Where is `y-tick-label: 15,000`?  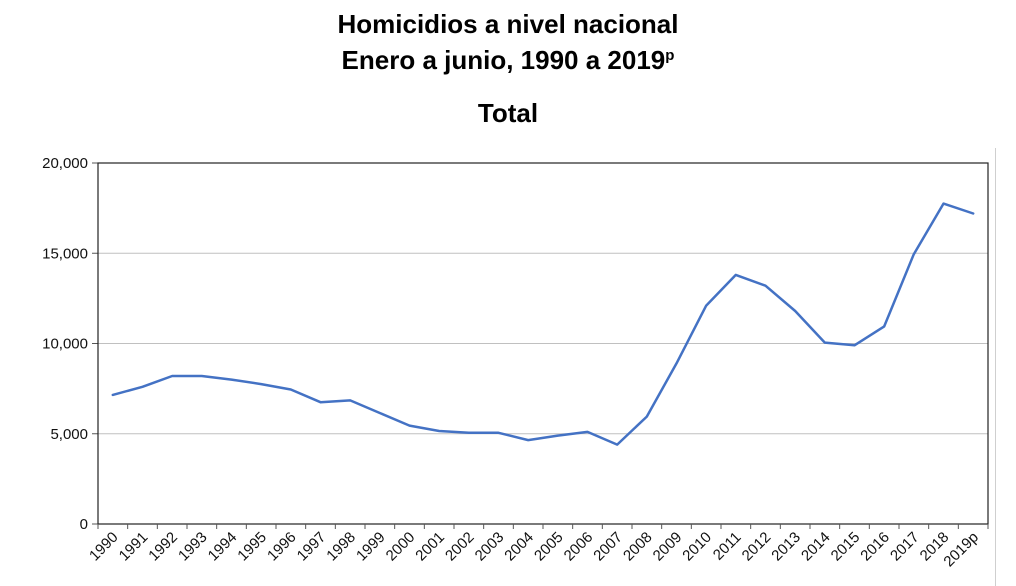 y-tick-label: 15,000 is located at coordinates (65, 253).